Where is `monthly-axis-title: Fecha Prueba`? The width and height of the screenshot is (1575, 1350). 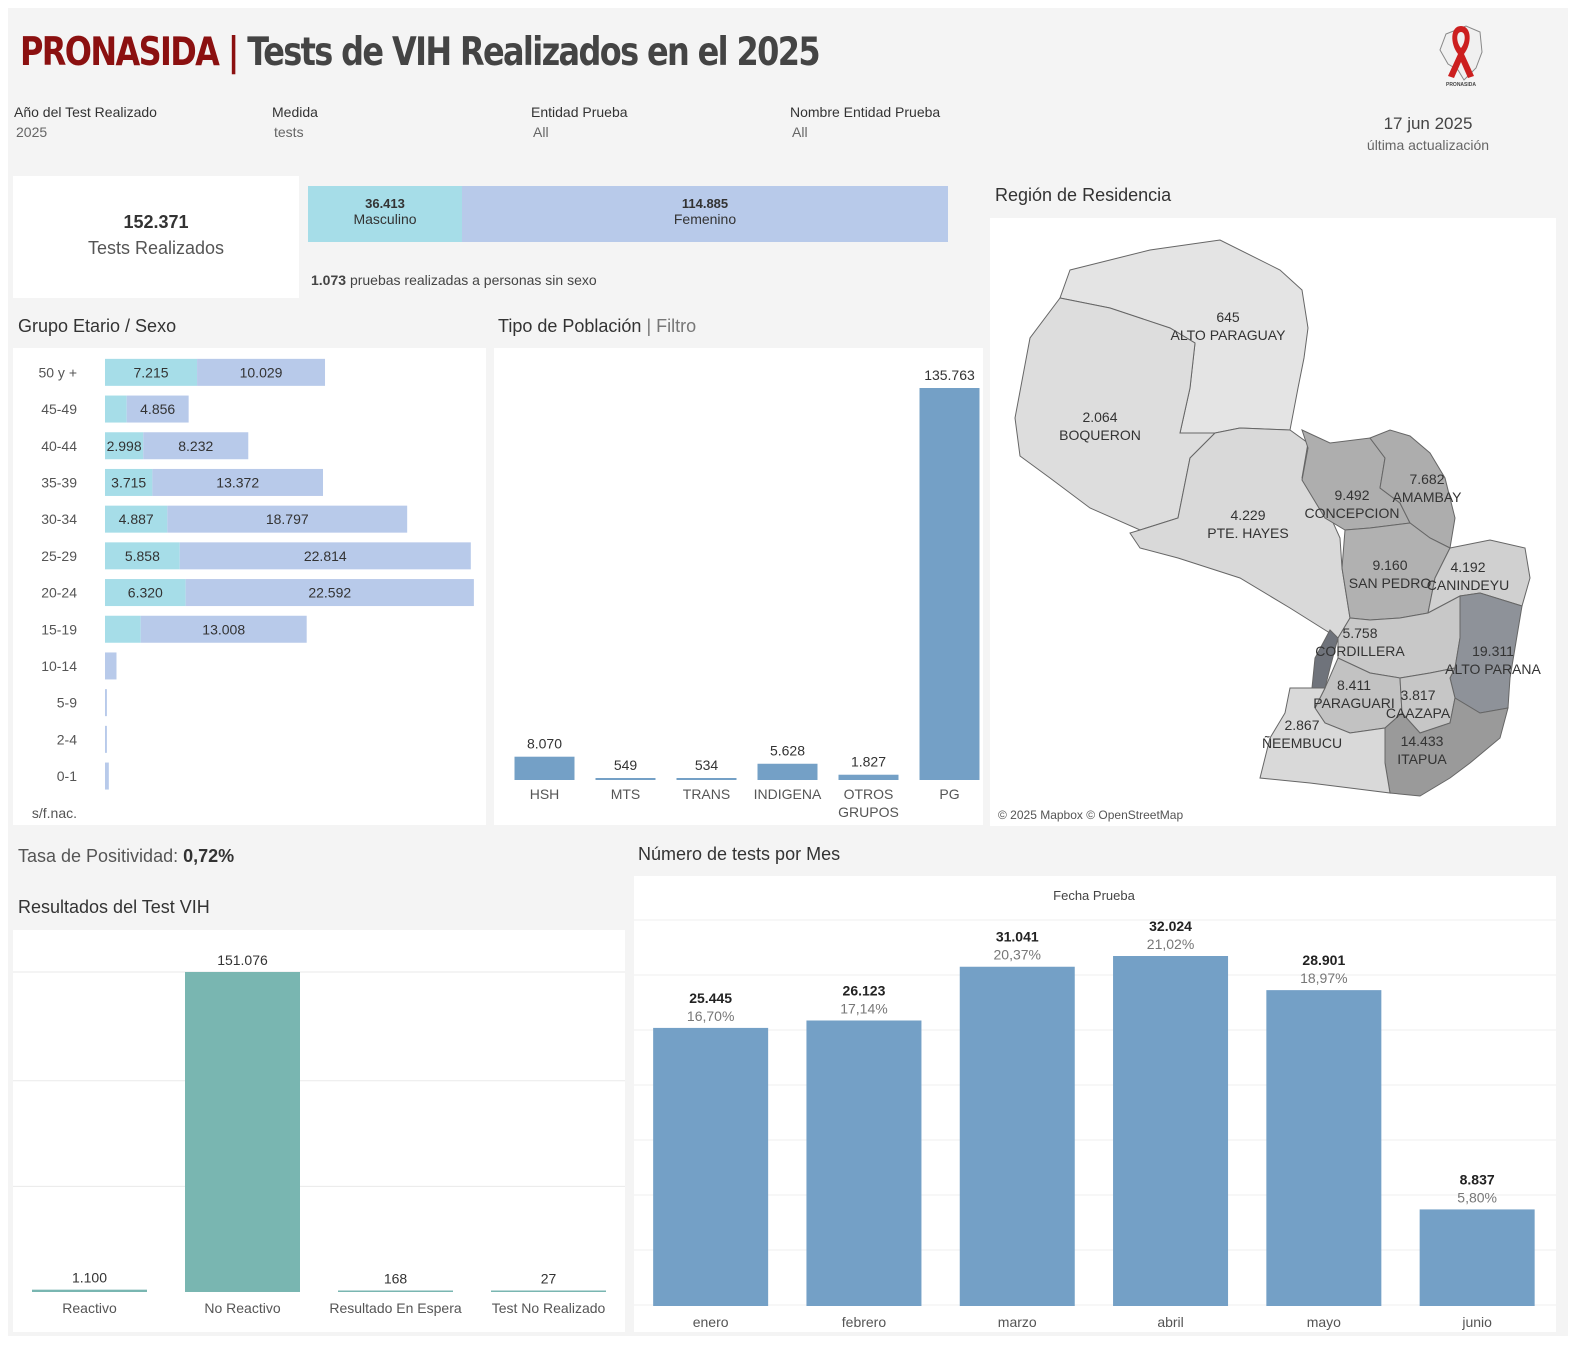 monthly-axis-title: Fecha Prueba is located at coordinates (1094, 895).